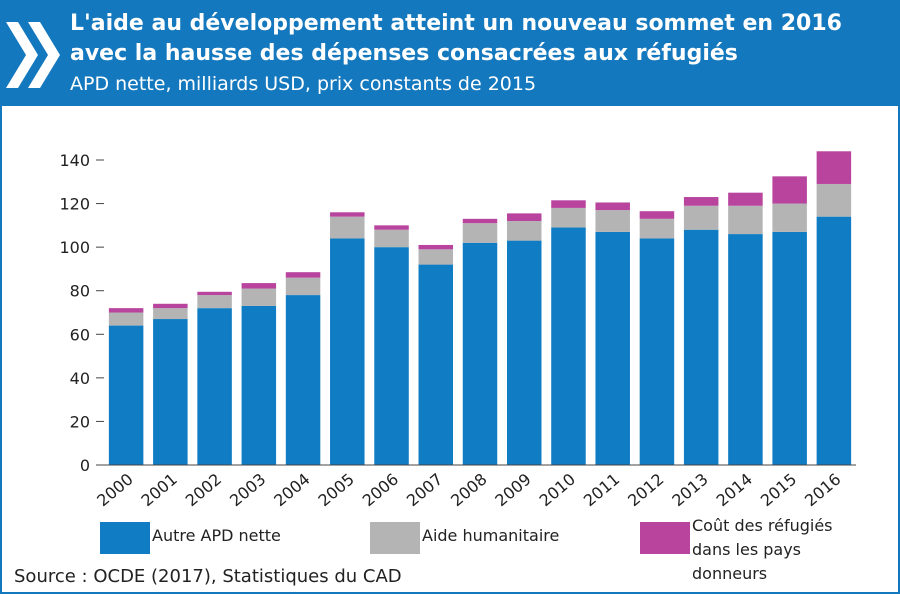  I want to click on x-tick-label: 2008, so click(468, 490).